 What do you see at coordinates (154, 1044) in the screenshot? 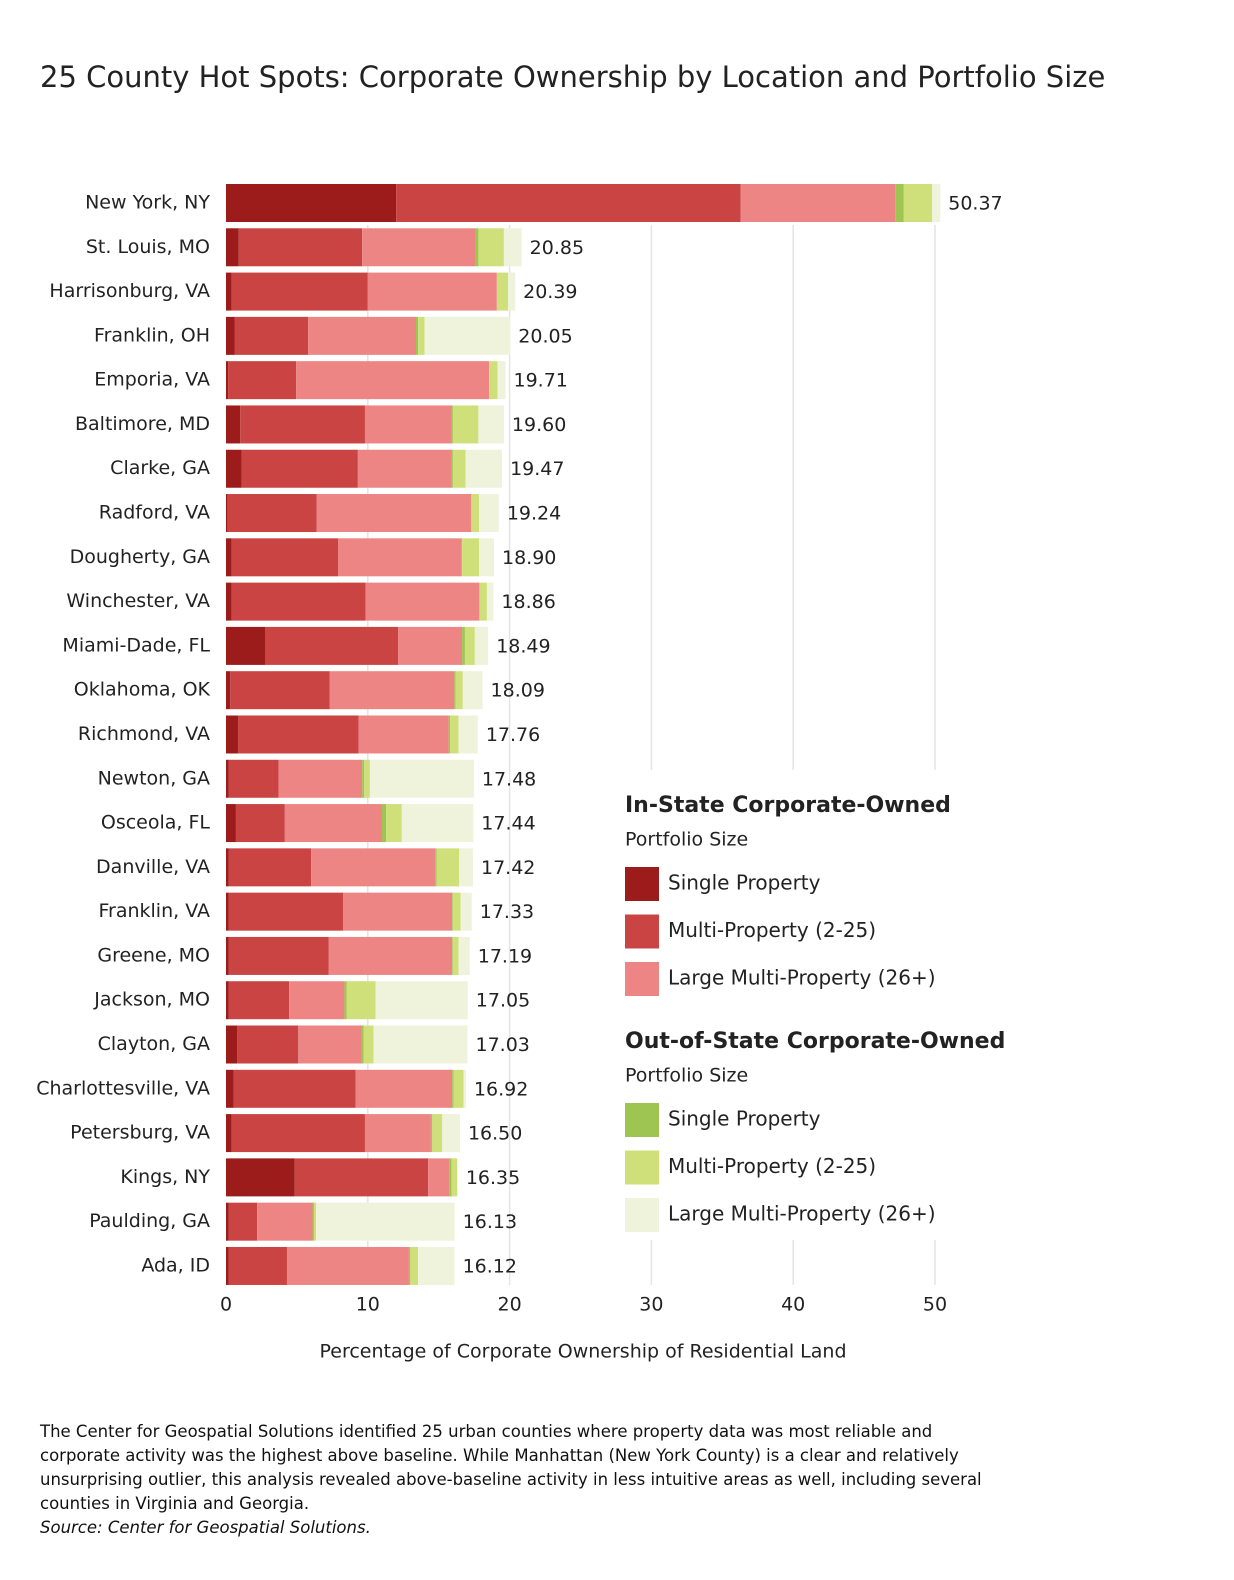
I see `category-label: Clayton, GA` at bounding box center [154, 1044].